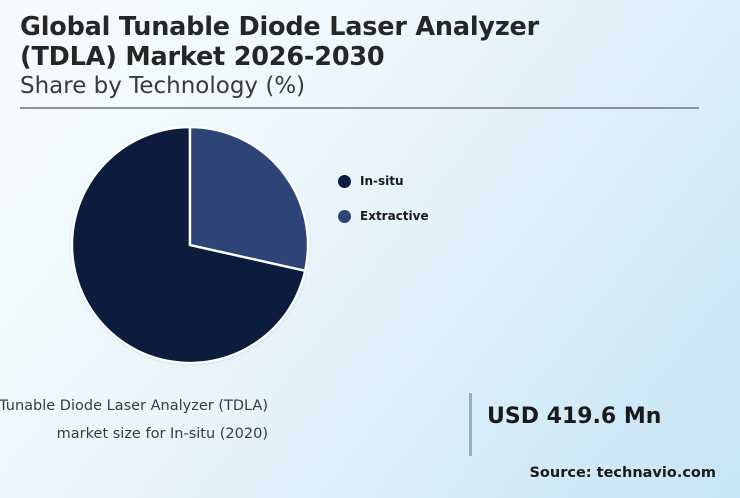 The height and width of the screenshot is (498, 740). What do you see at coordinates (622, 473) in the screenshot?
I see `source-credit: Source: technavio.com` at bounding box center [622, 473].